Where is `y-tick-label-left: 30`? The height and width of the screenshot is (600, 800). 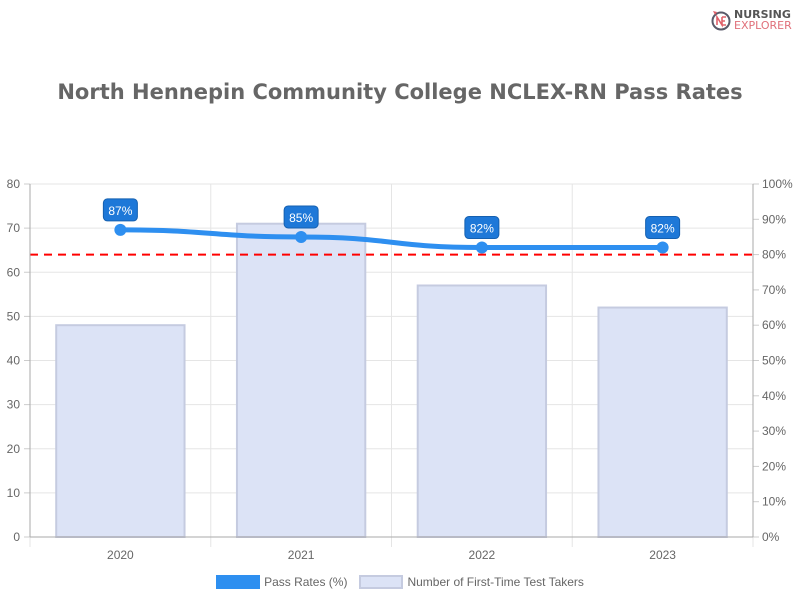 y-tick-label-left: 30 is located at coordinates (14, 405).